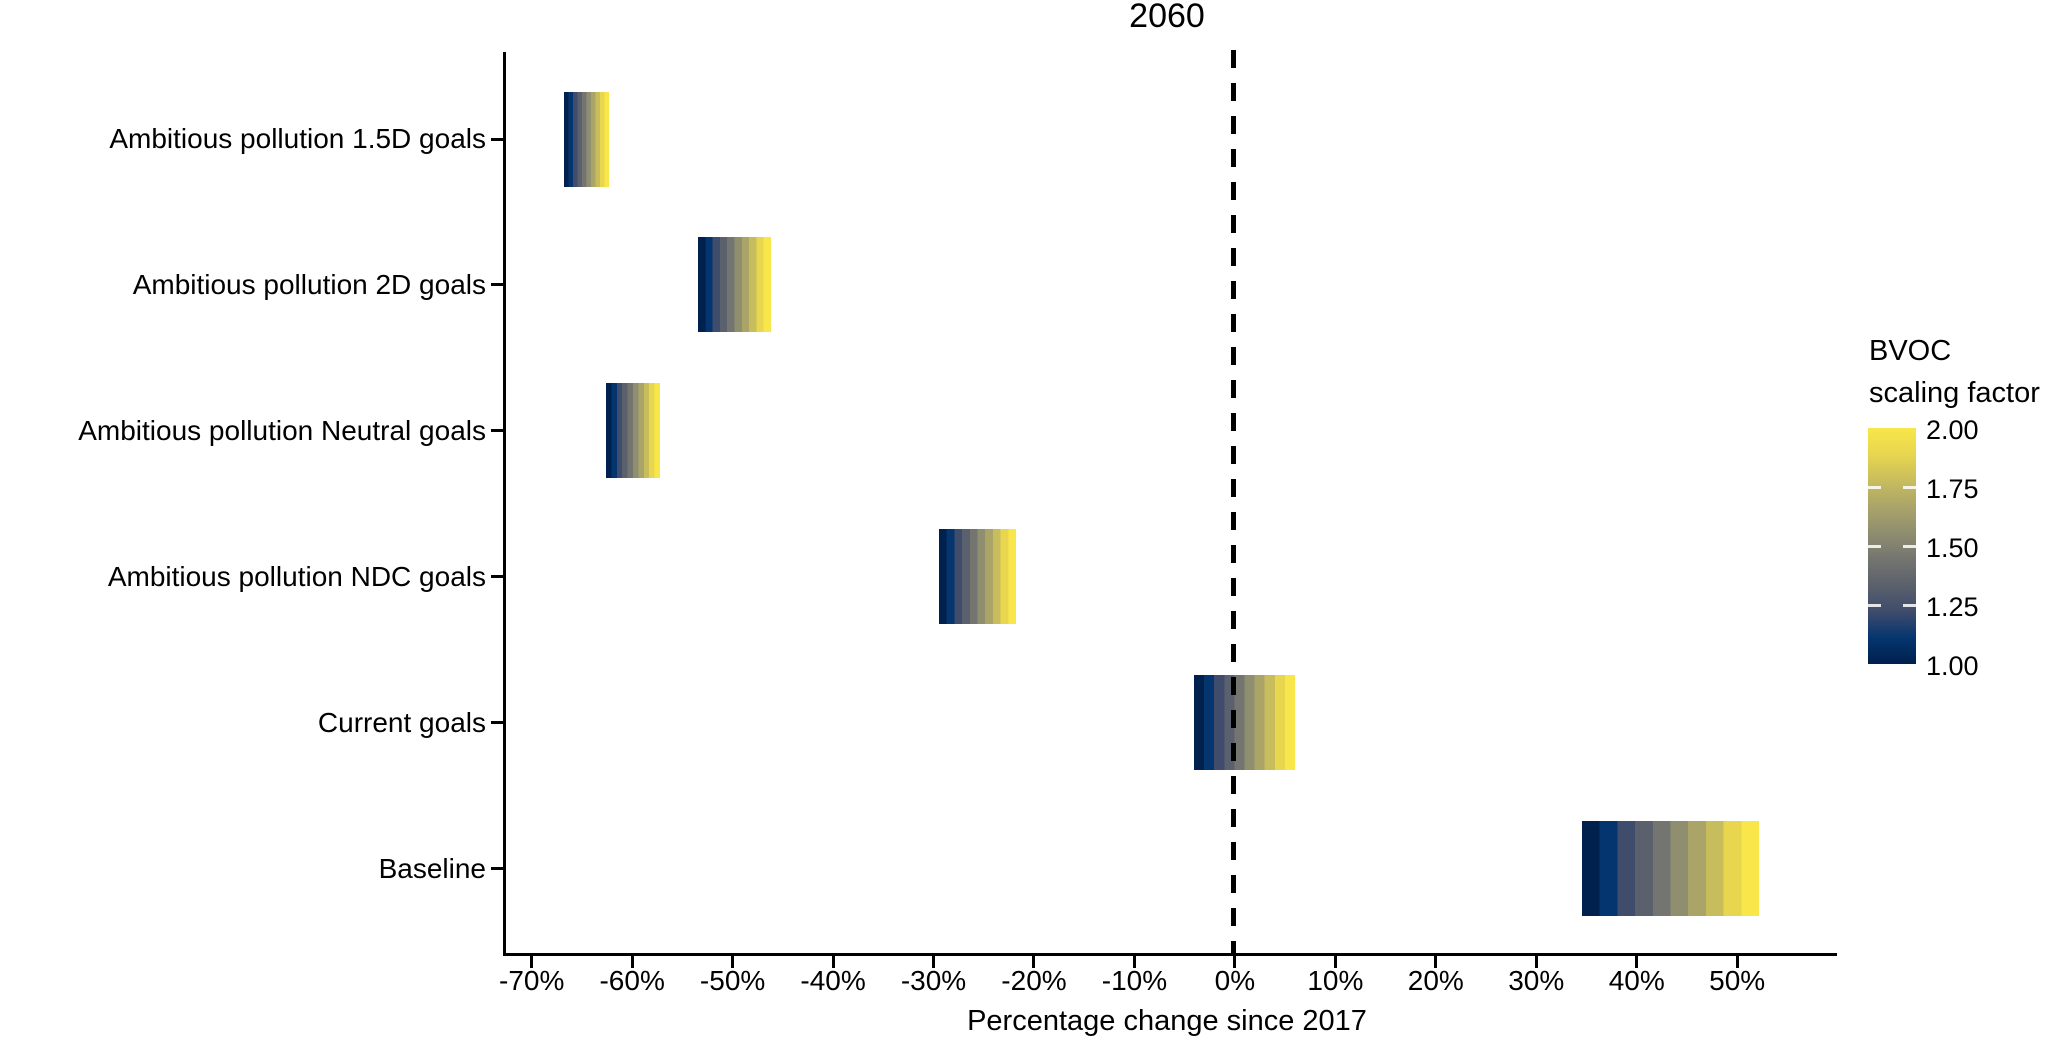 The height and width of the screenshot is (1043, 2067). Describe the element at coordinates (309, 284) in the screenshot. I see `y-axis-label: Ambitious pollution 2D goals` at that location.